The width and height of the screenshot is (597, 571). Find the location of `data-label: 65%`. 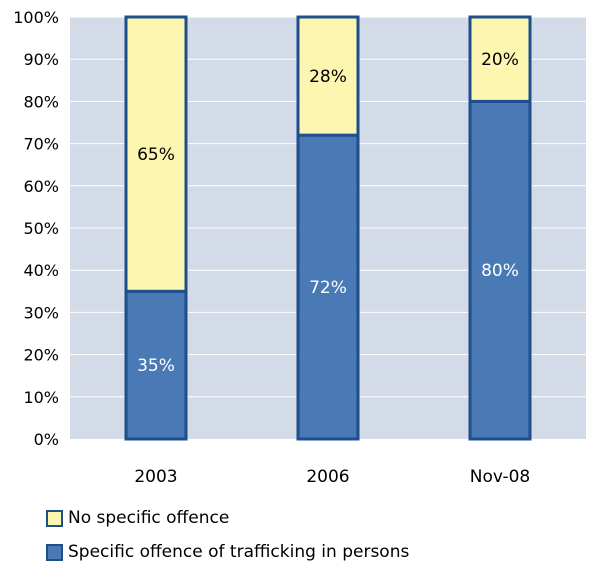

data-label: 65% is located at coordinates (156, 155).